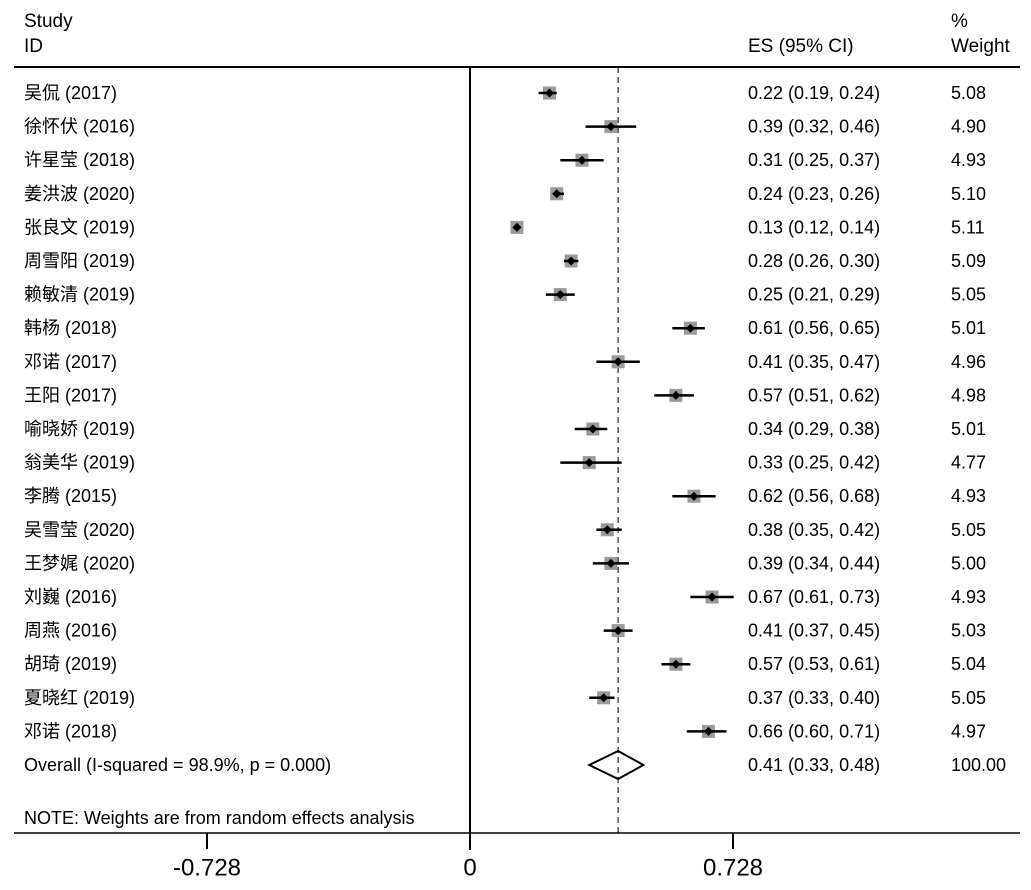 The width and height of the screenshot is (1031, 890). Describe the element at coordinates (968, 563) in the screenshot. I see `study-weight: 5.00` at that location.